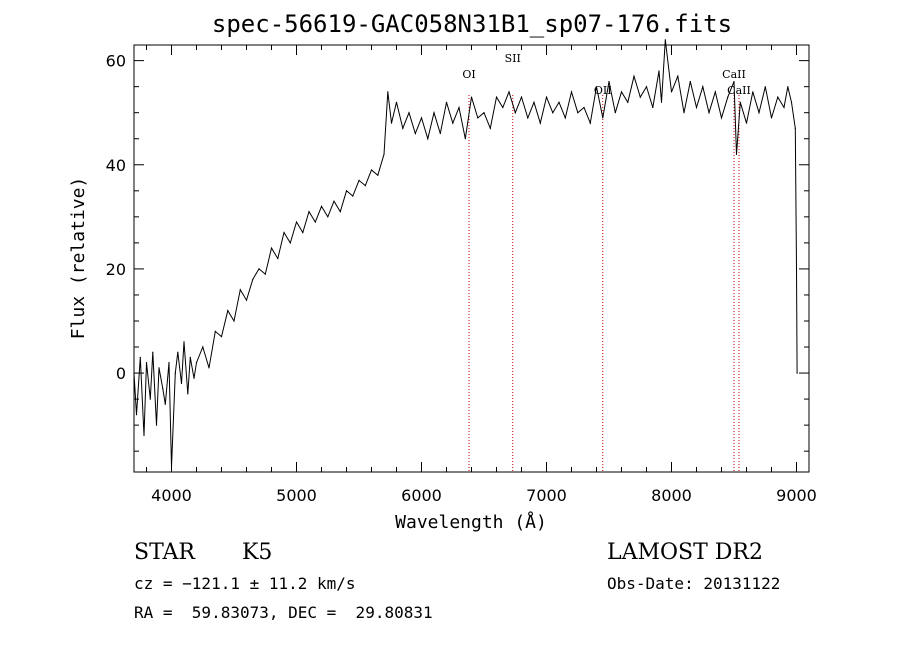 This screenshot has width=900, height=649. Describe the element at coordinates (257, 552) in the screenshot. I see `object-subclass: K5` at that location.